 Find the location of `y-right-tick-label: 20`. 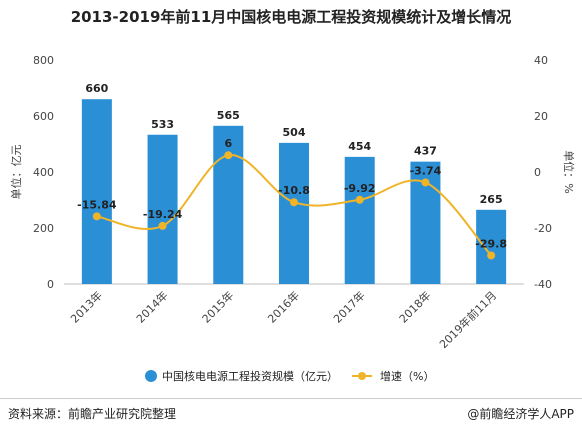

y-right-tick-label: 20 is located at coordinates (541, 116).